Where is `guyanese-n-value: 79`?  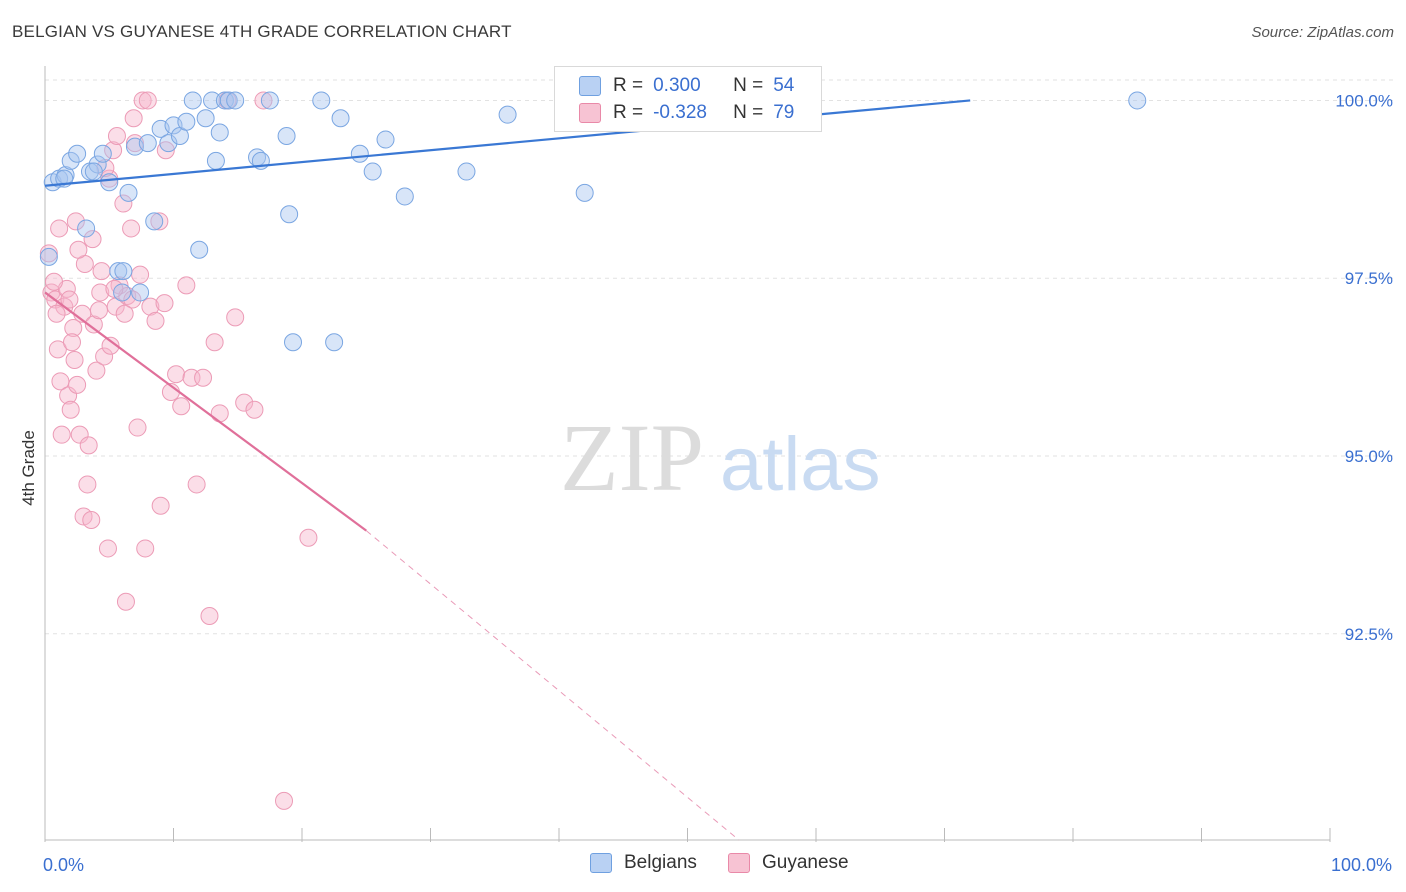
guyanese-n-value: 79 is located at coordinates (784, 112).